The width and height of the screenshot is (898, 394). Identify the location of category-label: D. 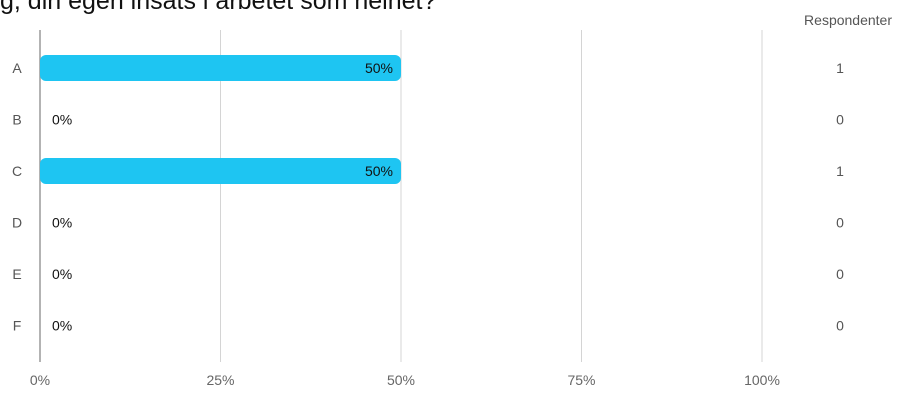
(17, 223).